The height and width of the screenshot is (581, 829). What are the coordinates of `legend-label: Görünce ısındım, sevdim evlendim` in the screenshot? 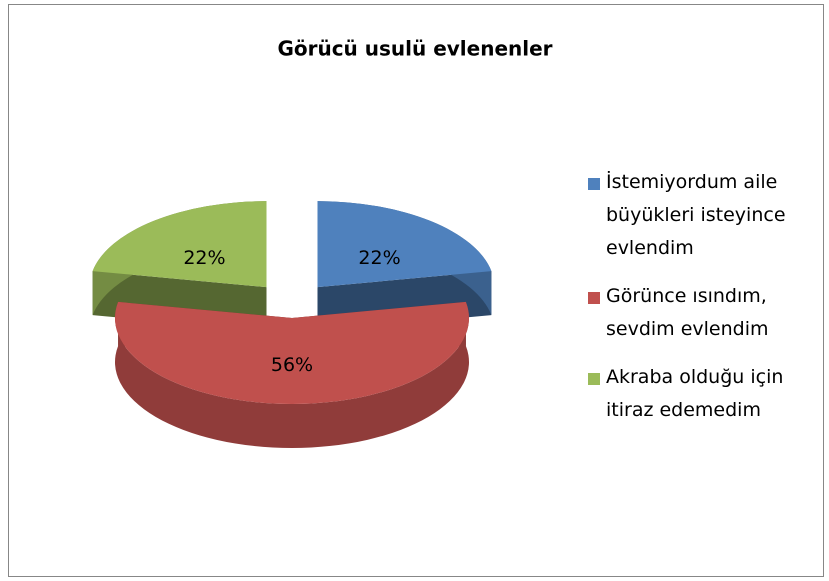 It's located at (687, 312).